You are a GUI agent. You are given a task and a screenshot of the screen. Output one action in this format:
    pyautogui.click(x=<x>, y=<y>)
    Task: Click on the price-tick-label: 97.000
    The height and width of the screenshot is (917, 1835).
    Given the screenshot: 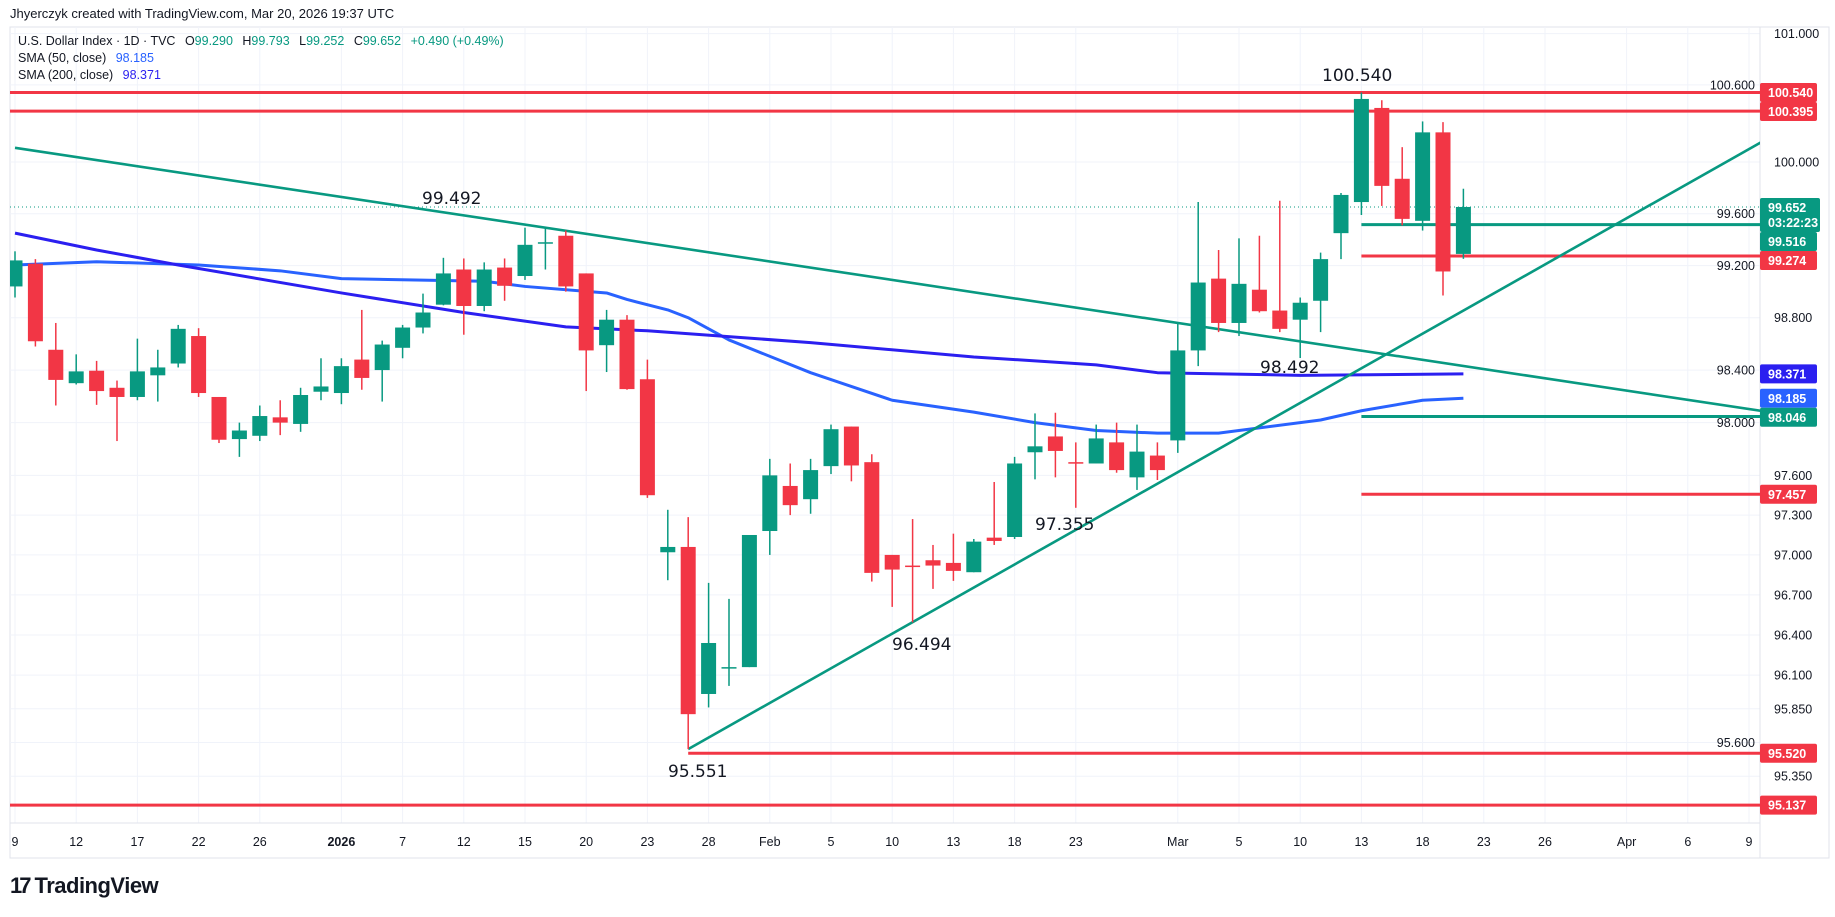 What is the action you would take?
    pyautogui.click(x=1793, y=555)
    